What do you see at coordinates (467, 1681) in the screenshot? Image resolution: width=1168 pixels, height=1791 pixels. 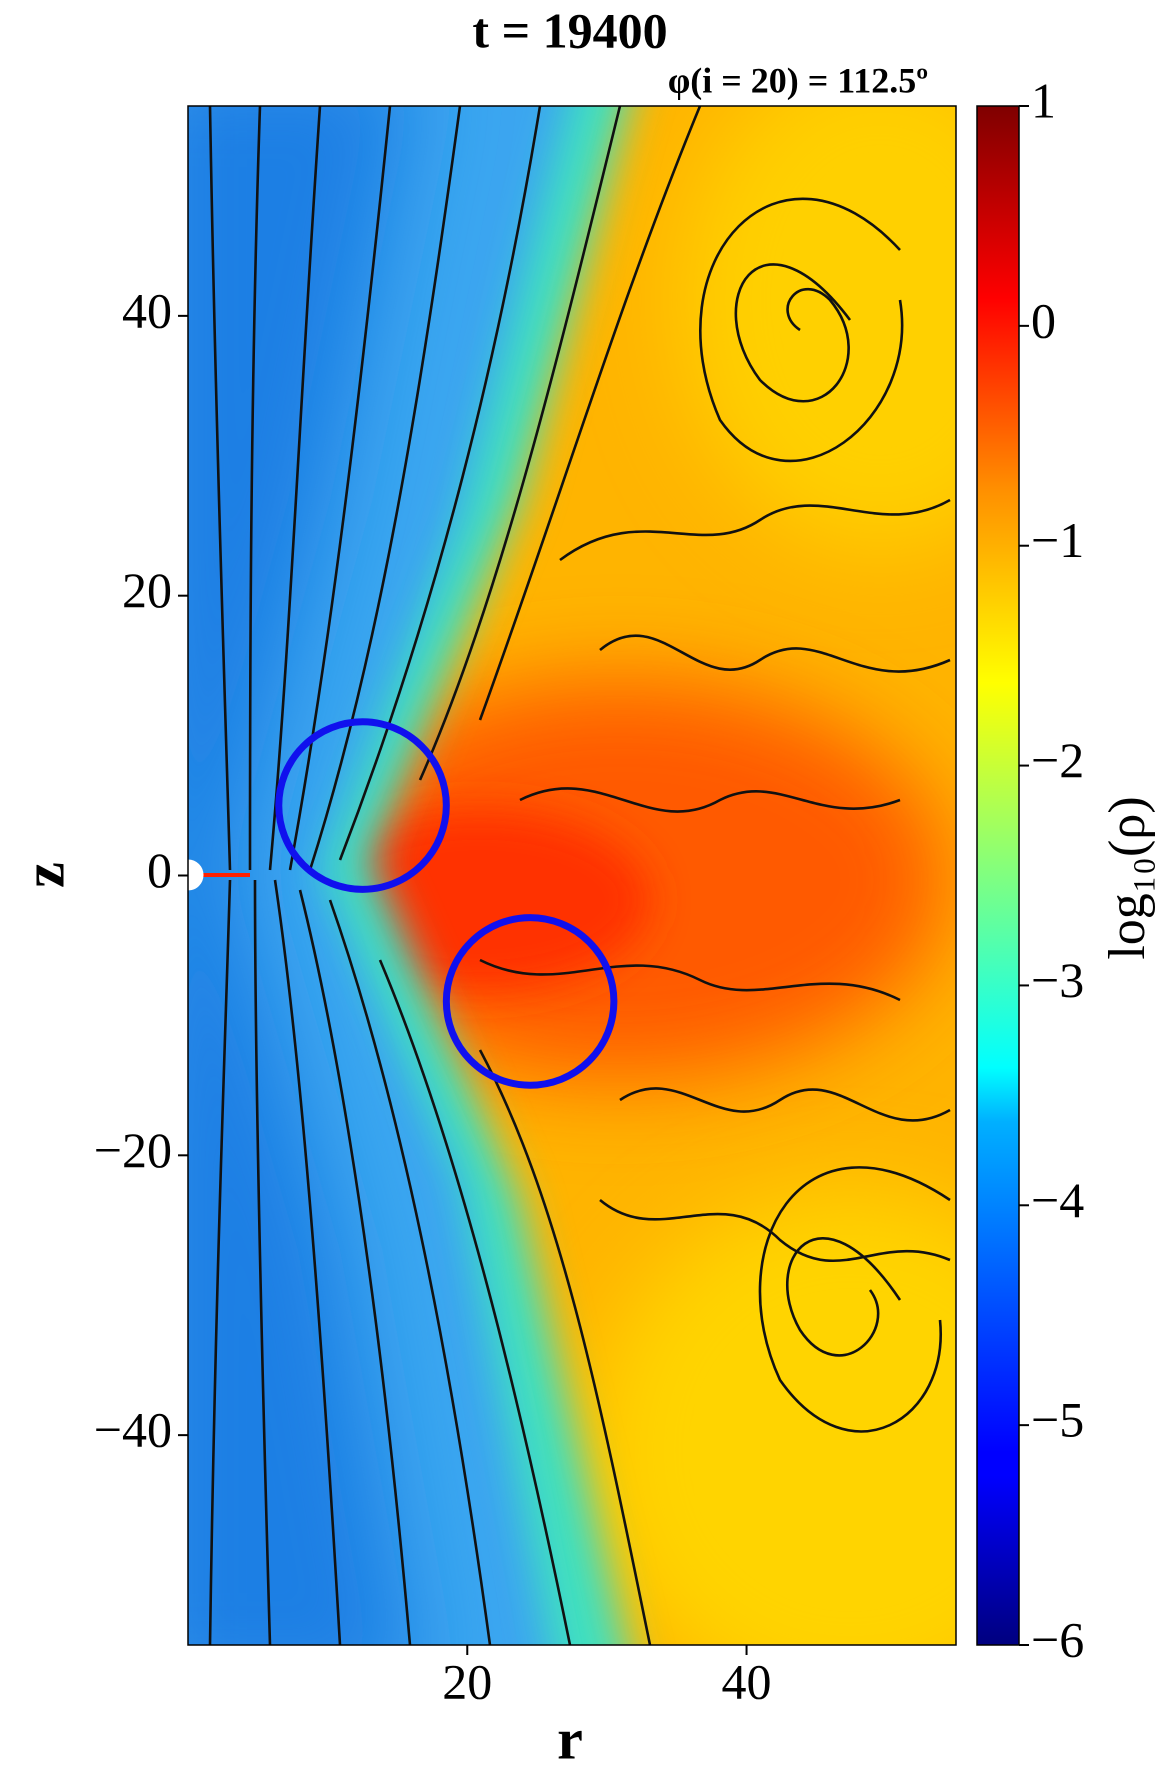 I see `x-tick-label: 20` at bounding box center [467, 1681].